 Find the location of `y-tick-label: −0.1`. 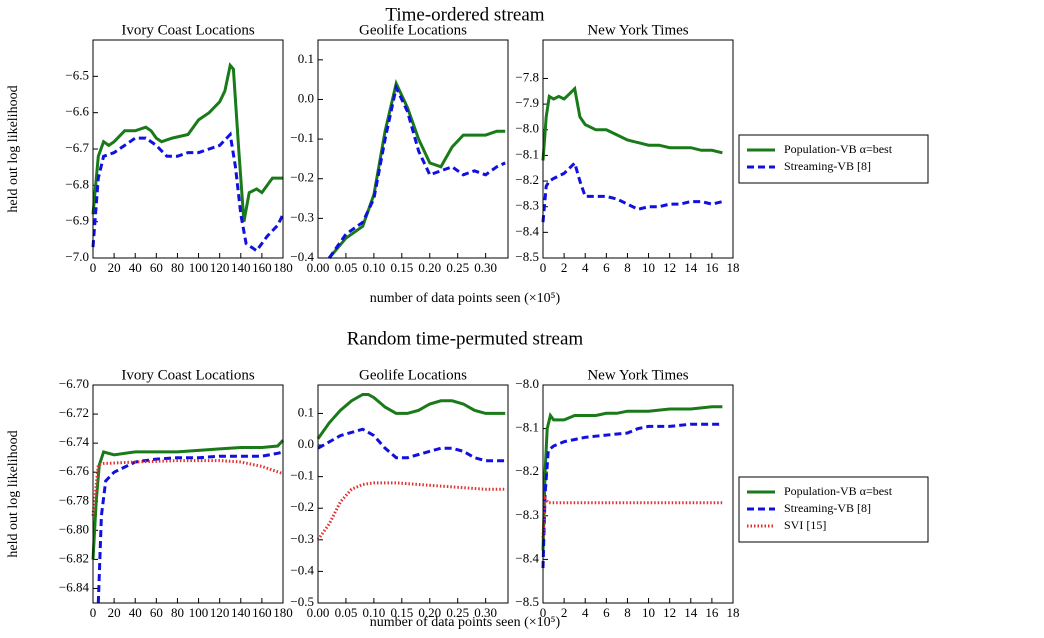

y-tick-label: −0.1 is located at coordinates (302, 475).